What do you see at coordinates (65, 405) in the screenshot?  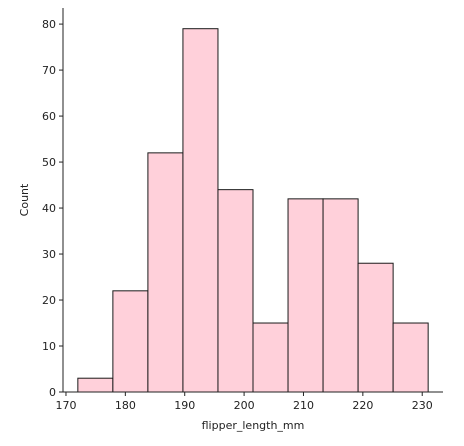 I see `x-tick-label: 170` at bounding box center [65, 405].